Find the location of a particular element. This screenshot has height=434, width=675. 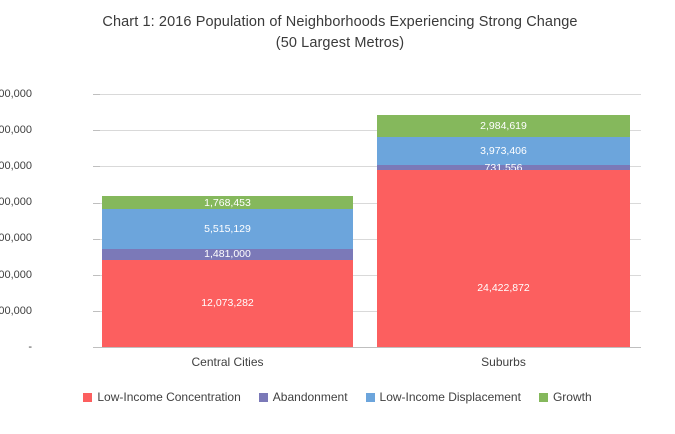

legend-item-growth: Growth is located at coordinates (565, 397).